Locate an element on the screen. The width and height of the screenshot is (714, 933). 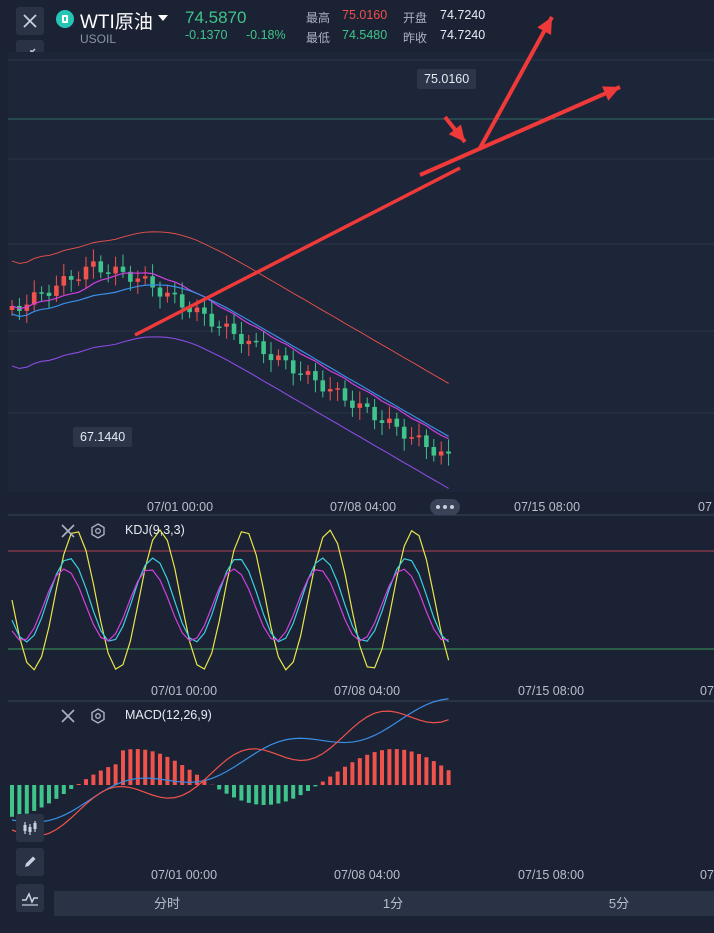
close-macd-icon is located at coordinates (68, 716).